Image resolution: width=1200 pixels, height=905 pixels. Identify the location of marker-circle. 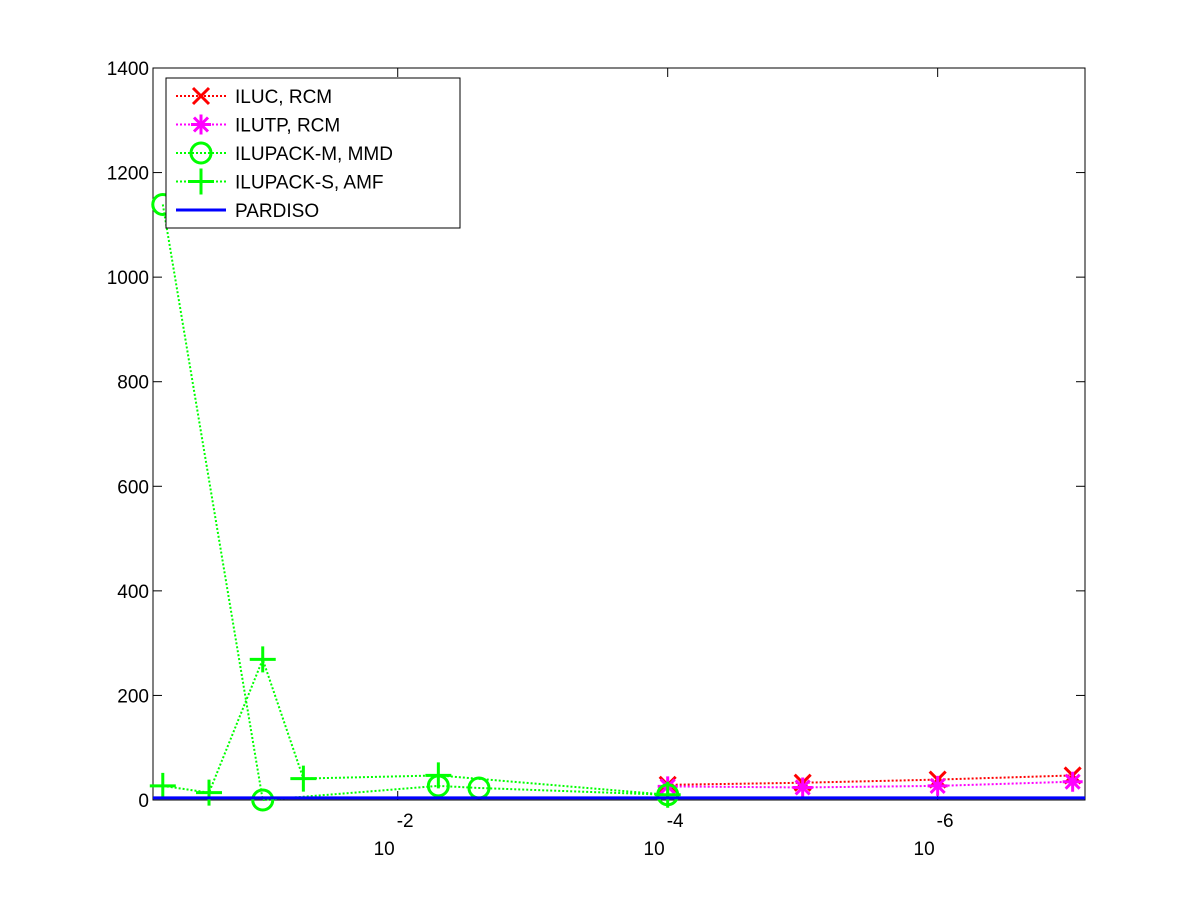
(263, 800).